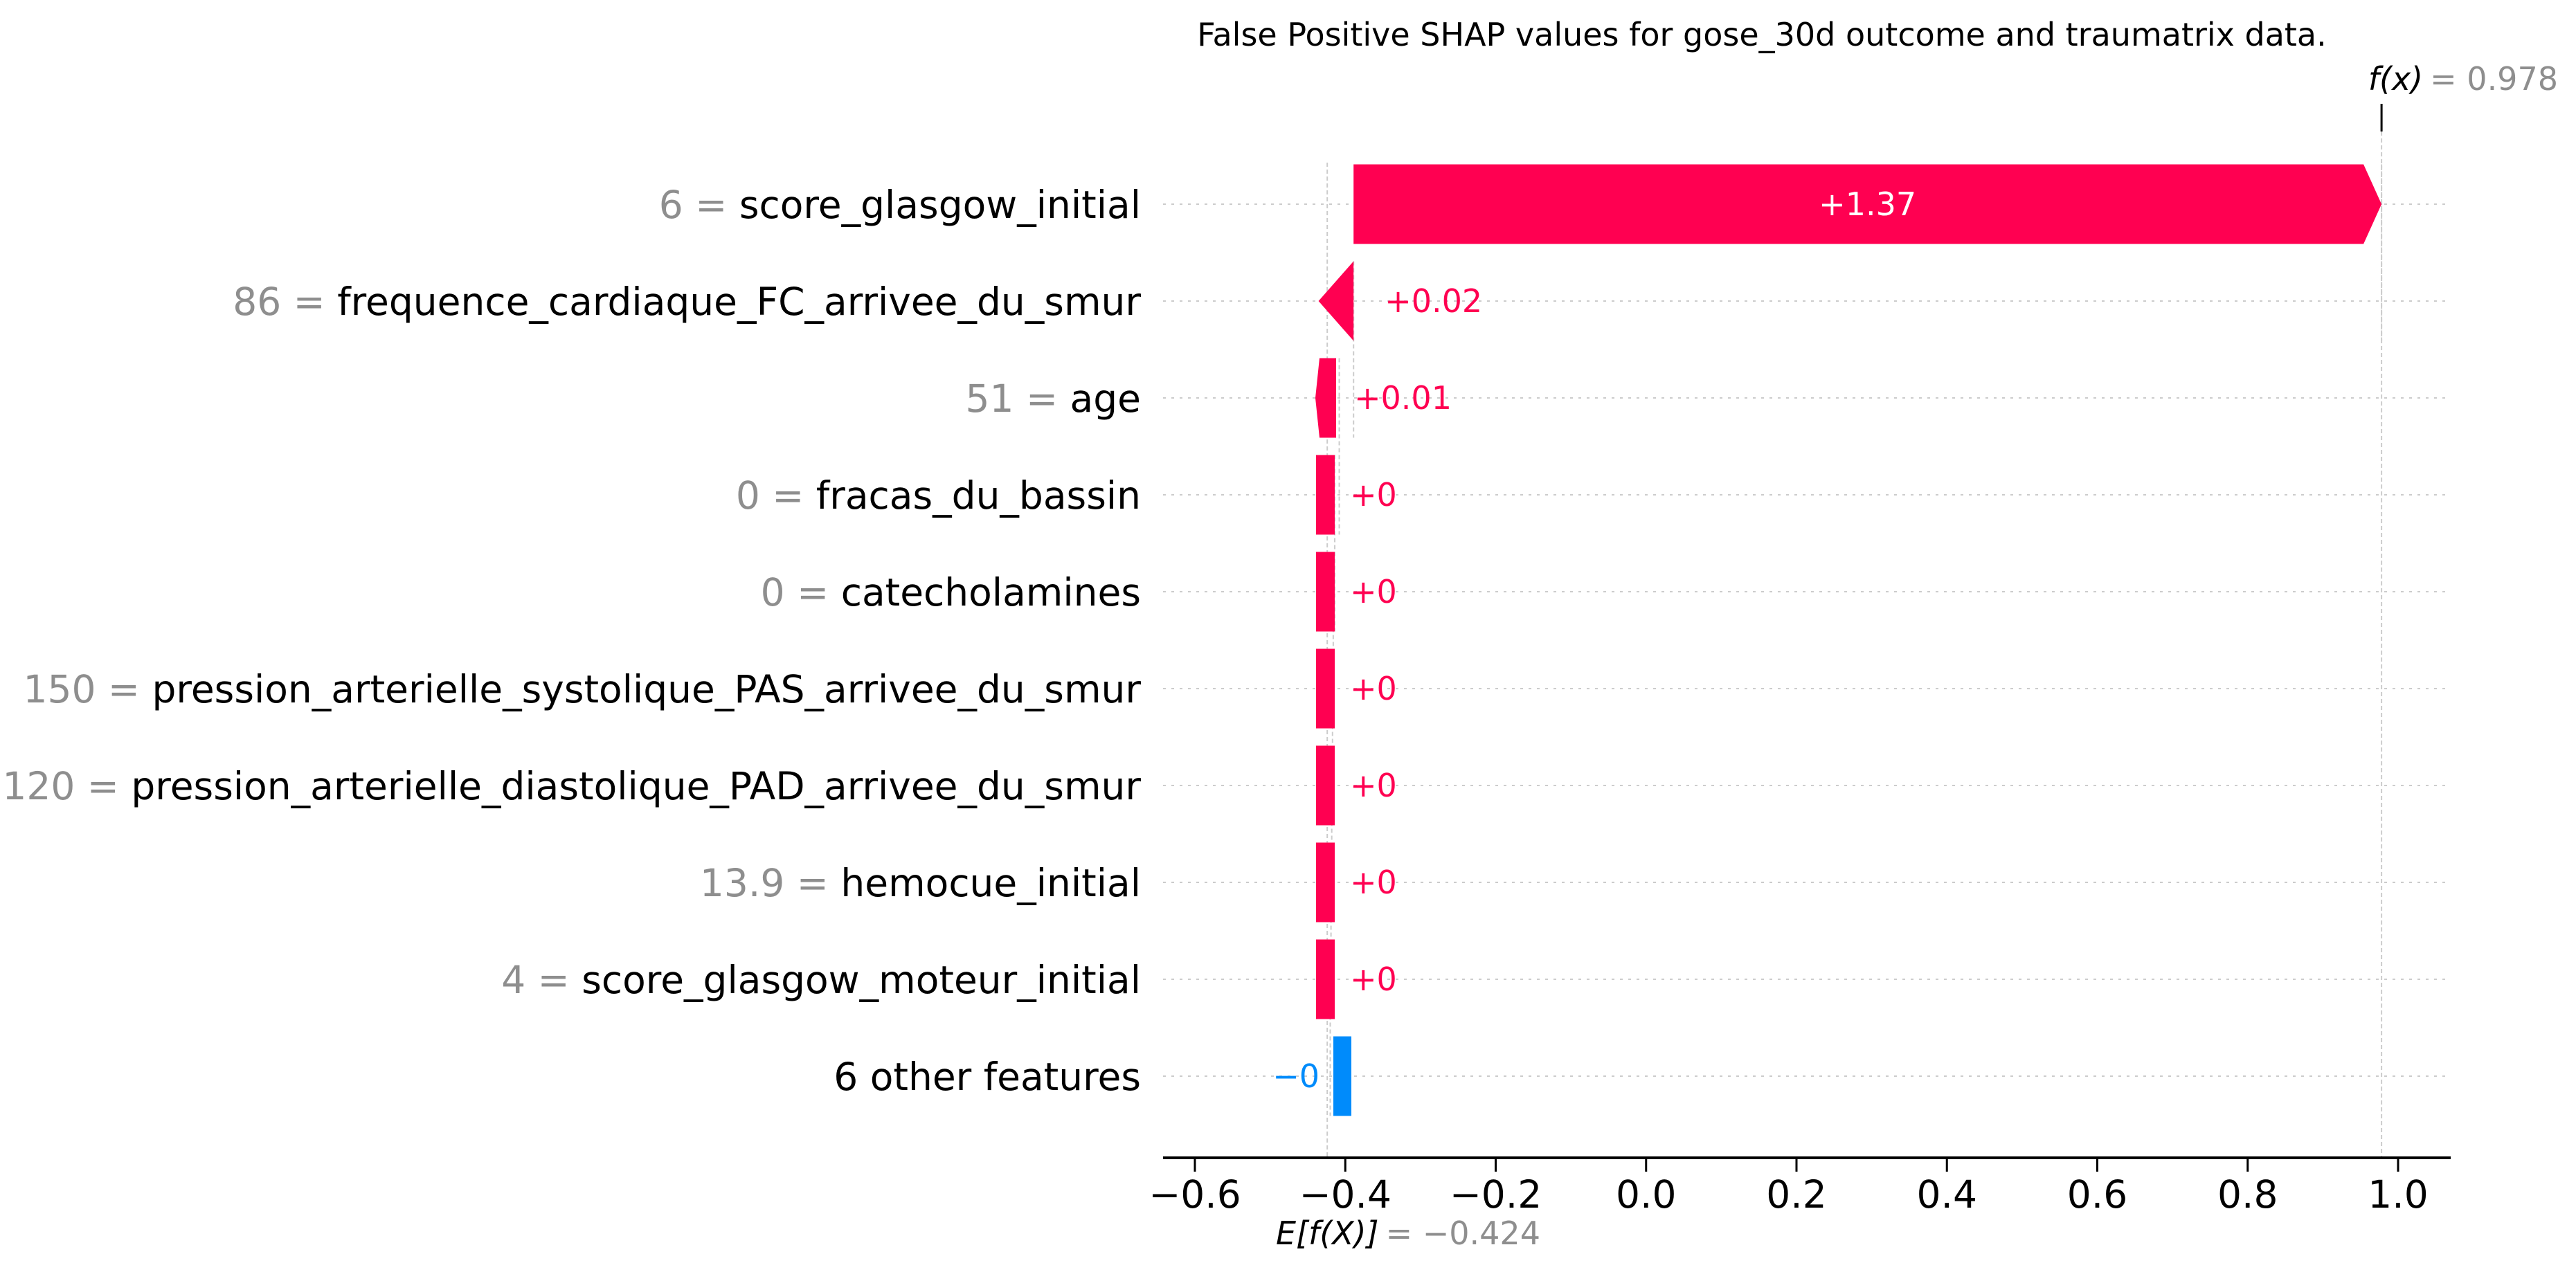 This screenshot has width=2576, height=1272. Describe the element at coordinates (940, 205) in the screenshot. I see `feature-name: score_glasgow_initial` at that location.